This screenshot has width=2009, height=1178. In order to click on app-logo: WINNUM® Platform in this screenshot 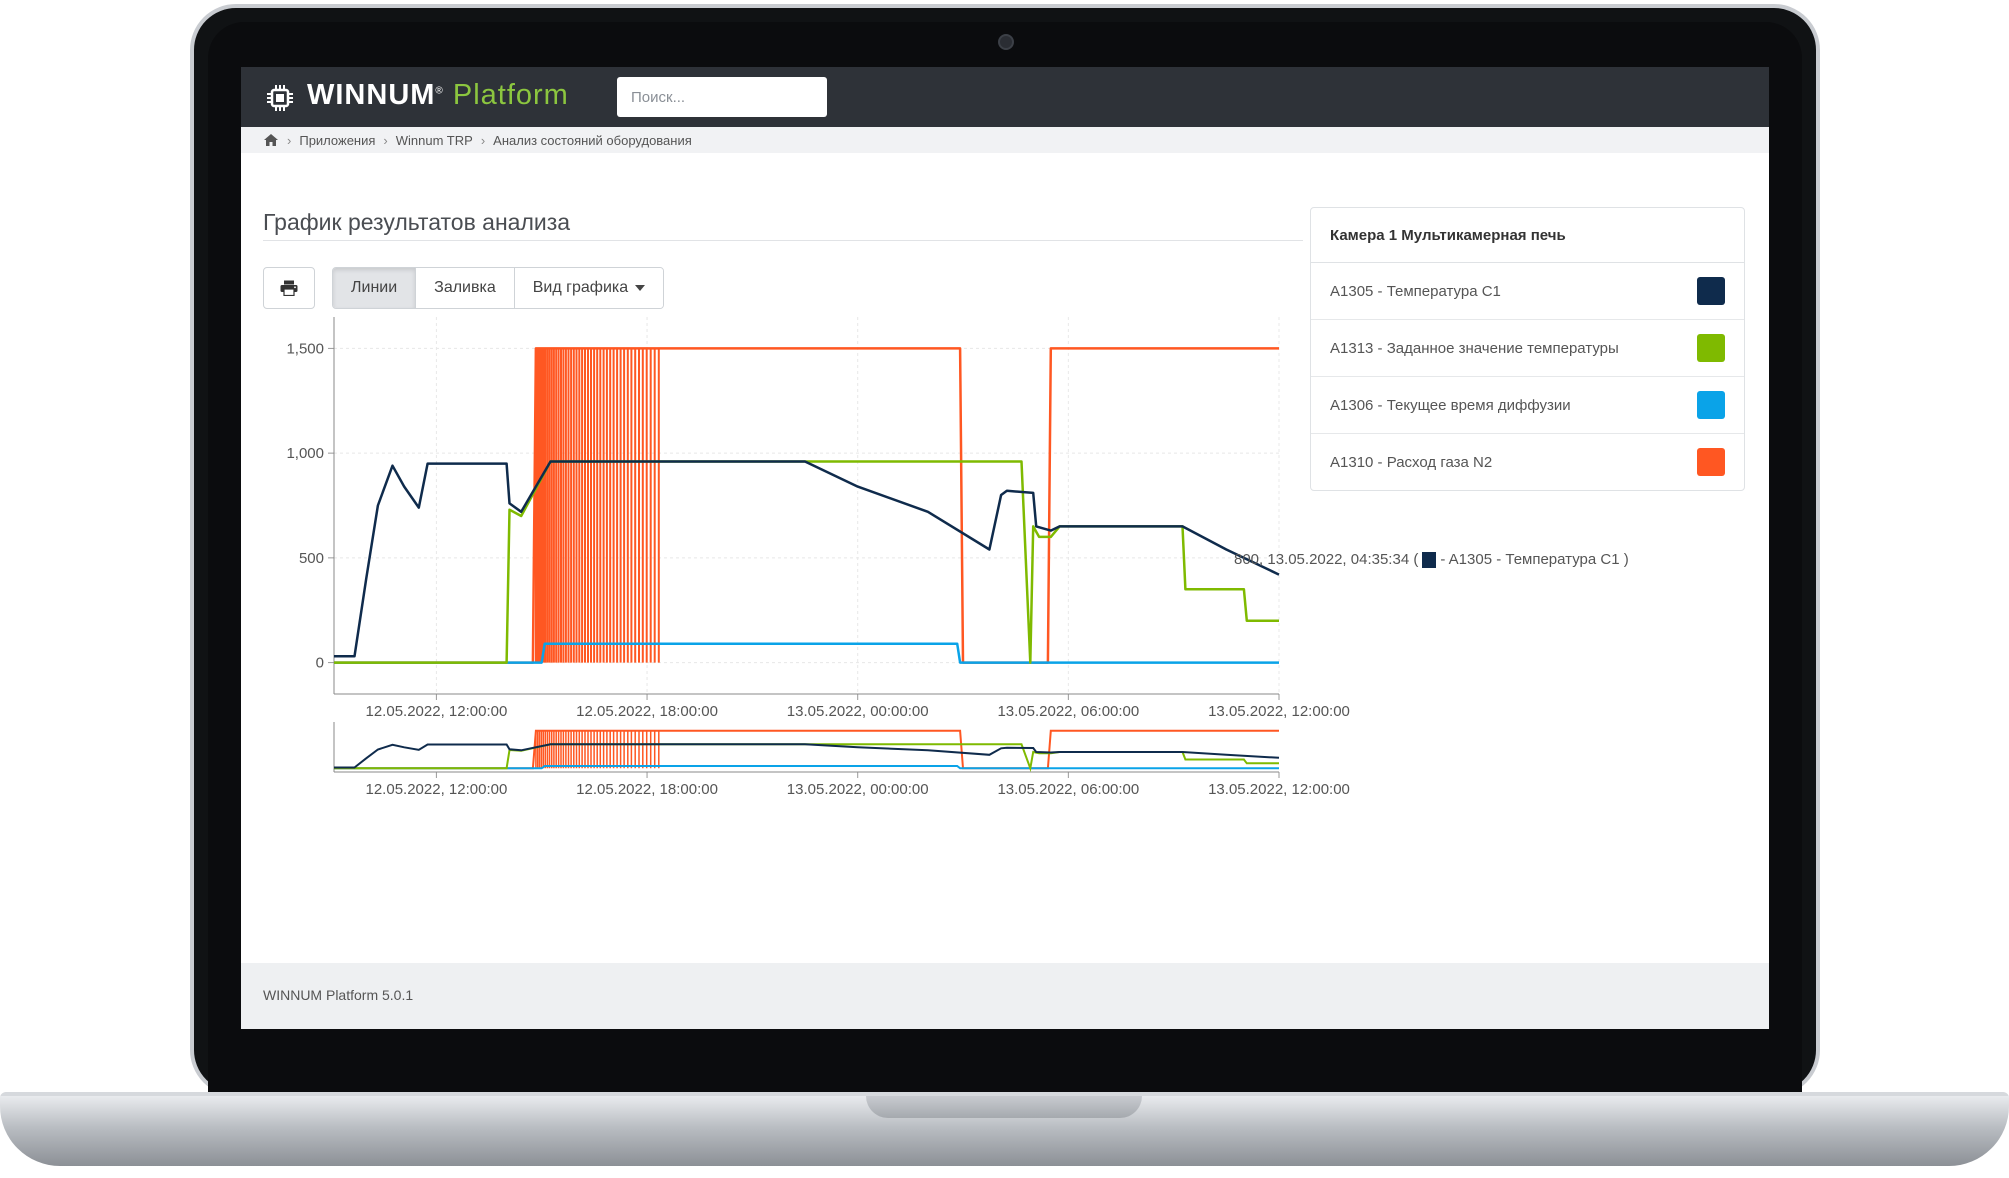, I will do `click(438, 95)`.